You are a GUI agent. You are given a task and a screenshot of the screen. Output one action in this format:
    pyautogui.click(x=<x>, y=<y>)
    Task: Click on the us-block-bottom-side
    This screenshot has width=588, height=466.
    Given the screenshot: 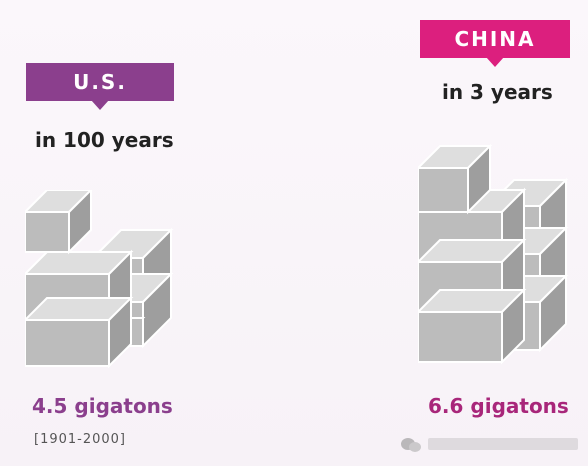 What is the action you would take?
    pyautogui.click(x=120, y=332)
    